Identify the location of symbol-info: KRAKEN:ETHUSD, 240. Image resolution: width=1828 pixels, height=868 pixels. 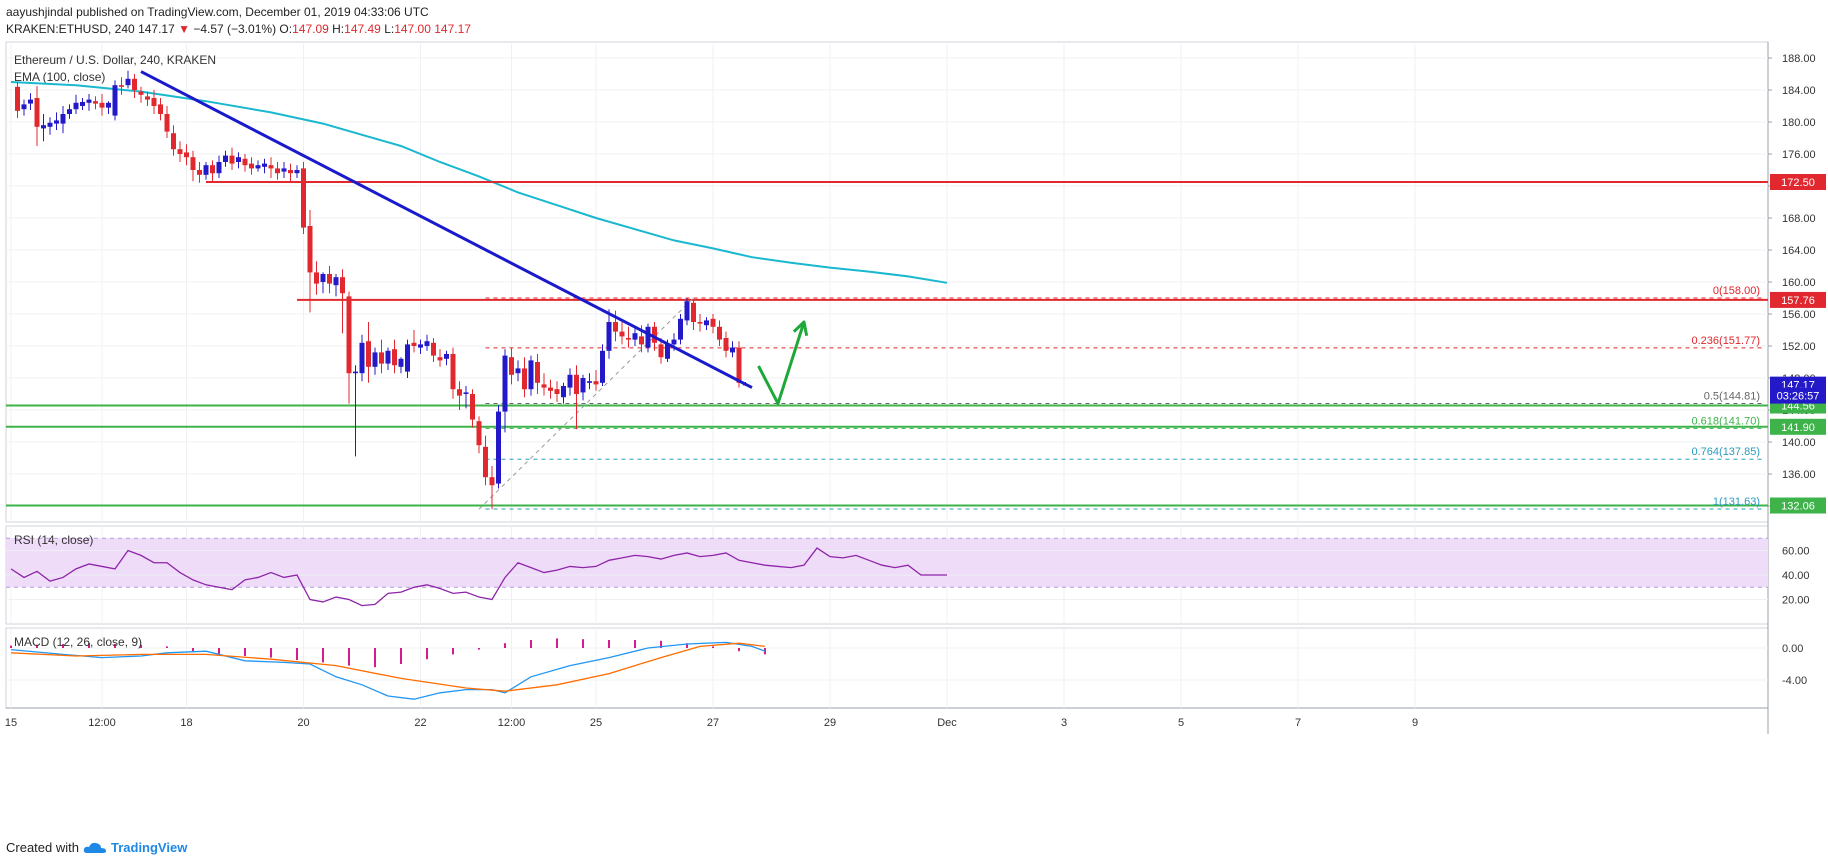
(70, 29).